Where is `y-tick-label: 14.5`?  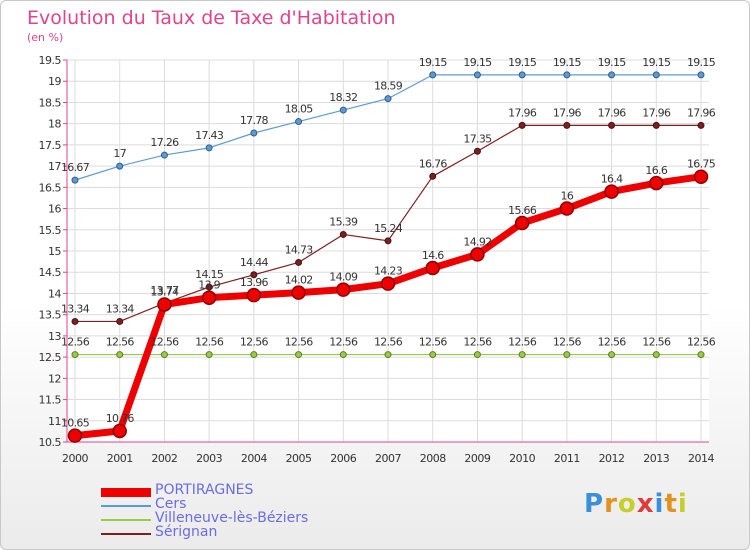 y-tick-label: 14.5 is located at coordinates (50, 272).